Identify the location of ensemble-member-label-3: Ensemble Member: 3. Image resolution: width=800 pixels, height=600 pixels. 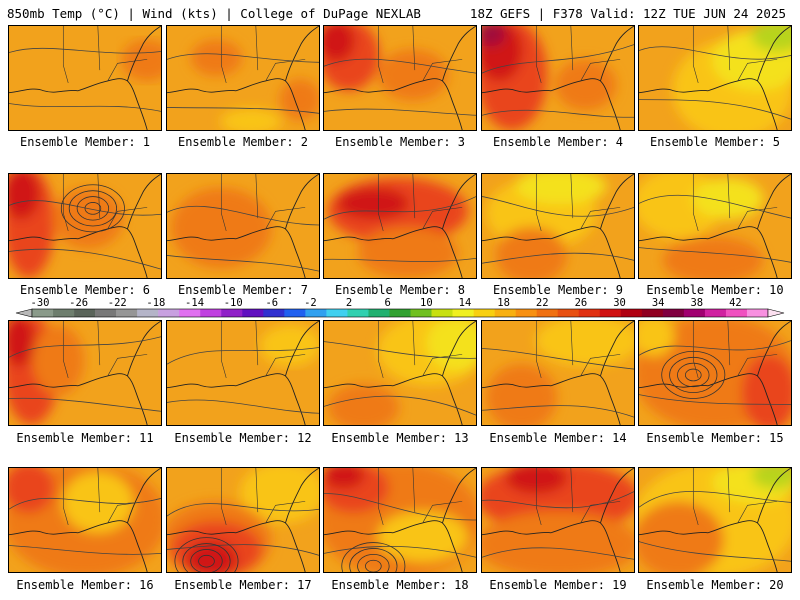
(400, 142).